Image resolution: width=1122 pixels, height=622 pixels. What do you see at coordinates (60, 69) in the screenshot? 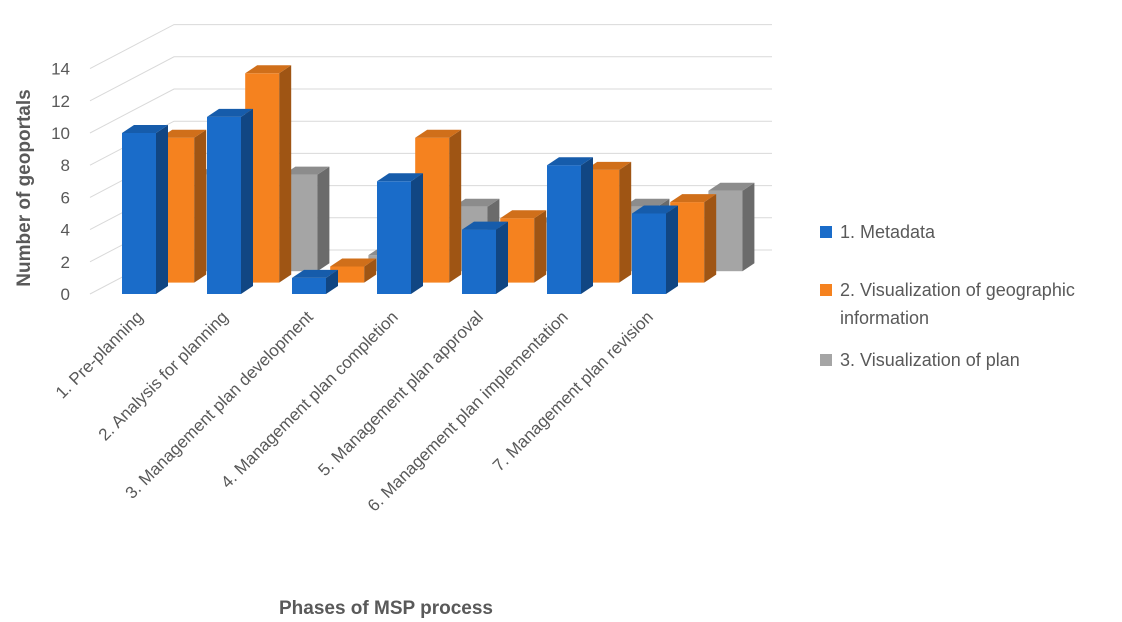
I see `y-tick-label: 14` at bounding box center [60, 69].